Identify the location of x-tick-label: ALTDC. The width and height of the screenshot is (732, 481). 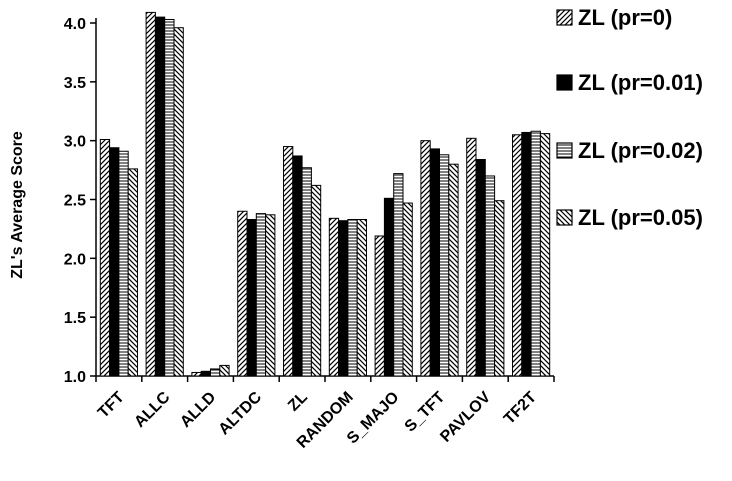
(241, 413).